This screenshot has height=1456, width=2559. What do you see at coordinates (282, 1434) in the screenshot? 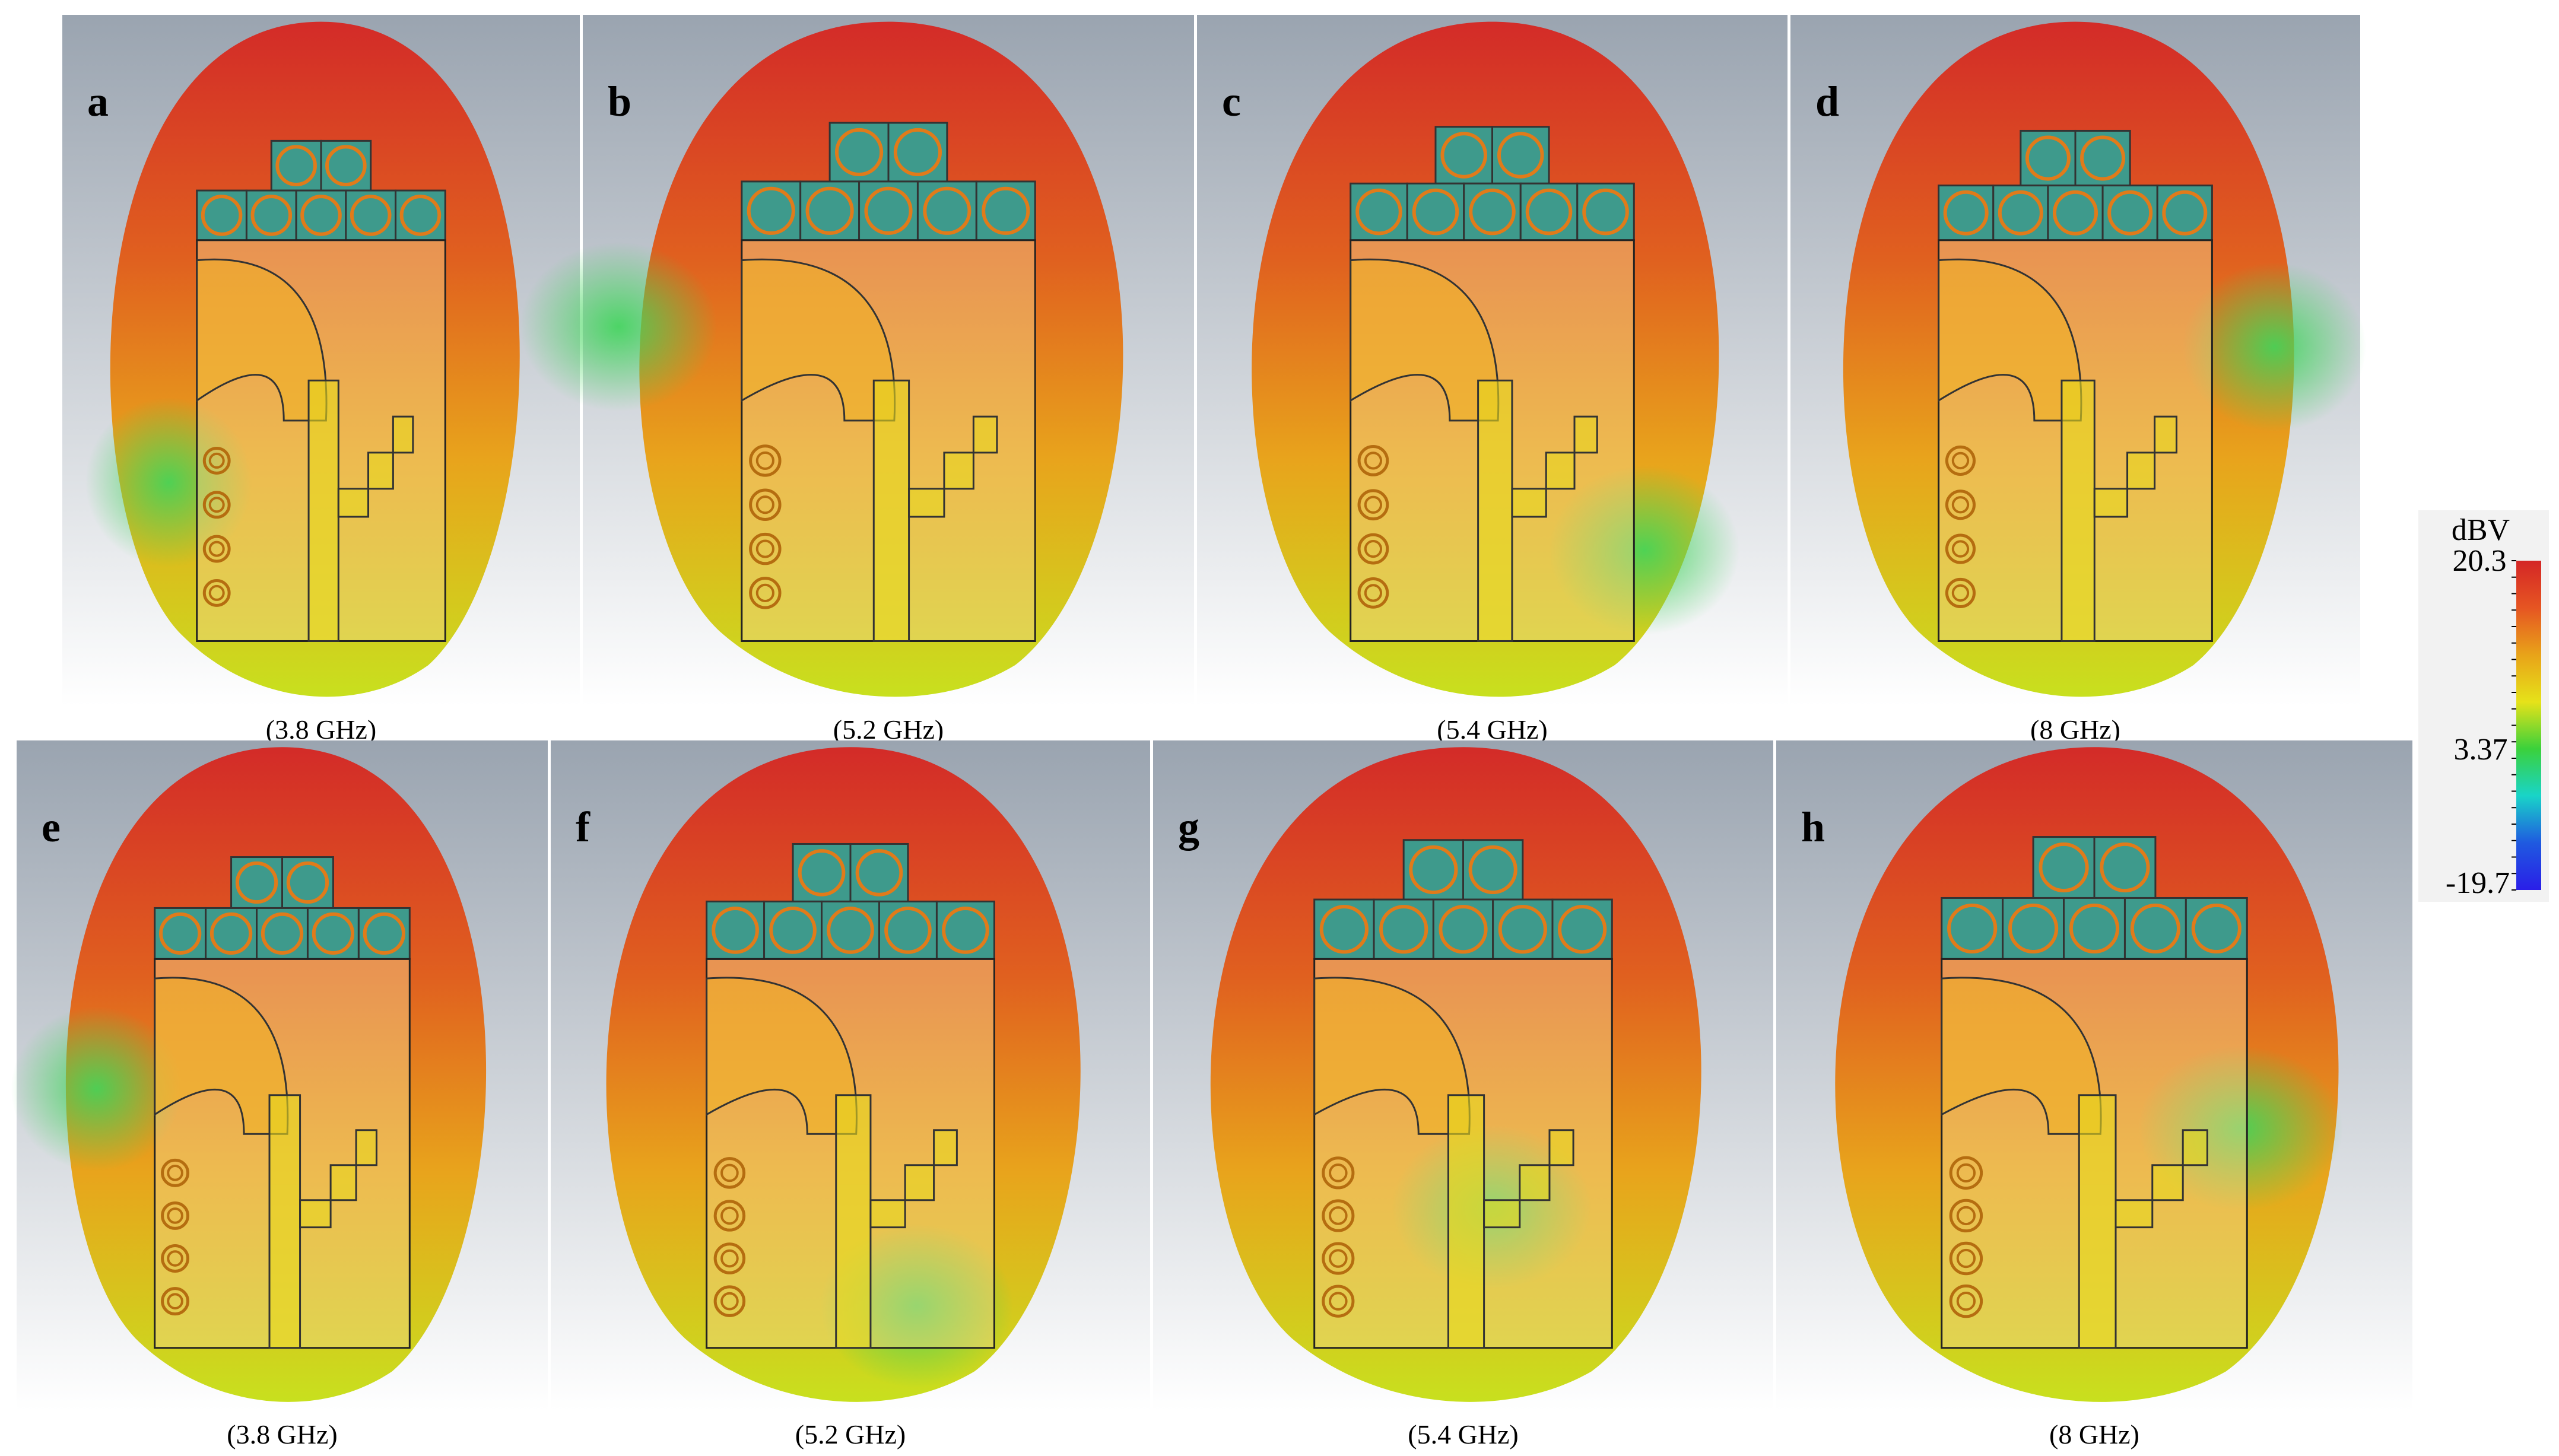
I see `panel-caption-e: (3.8 GHz)` at bounding box center [282, 1434].